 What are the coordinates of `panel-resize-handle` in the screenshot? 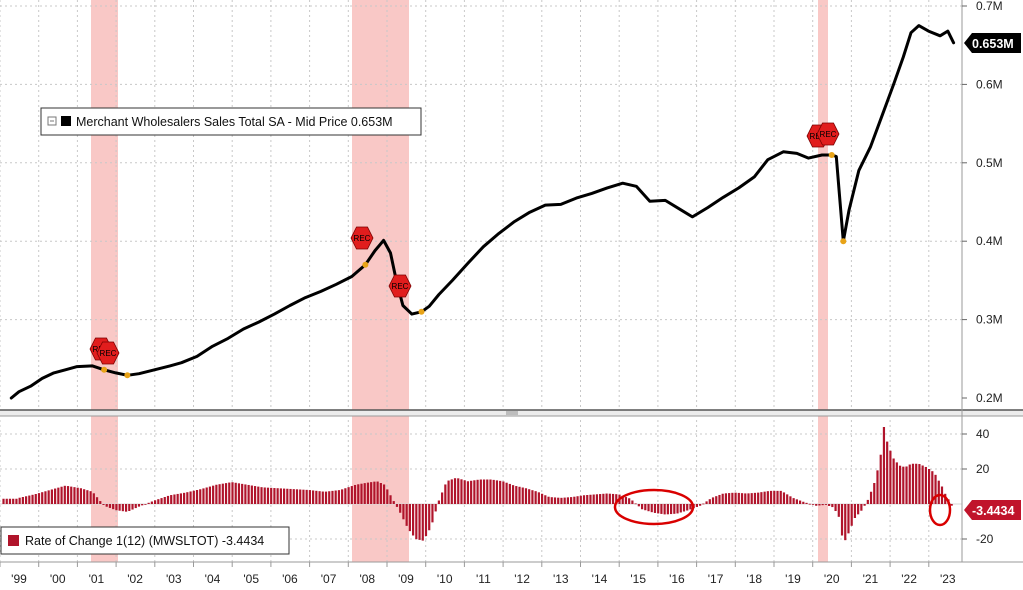 It's located at (512, 413).